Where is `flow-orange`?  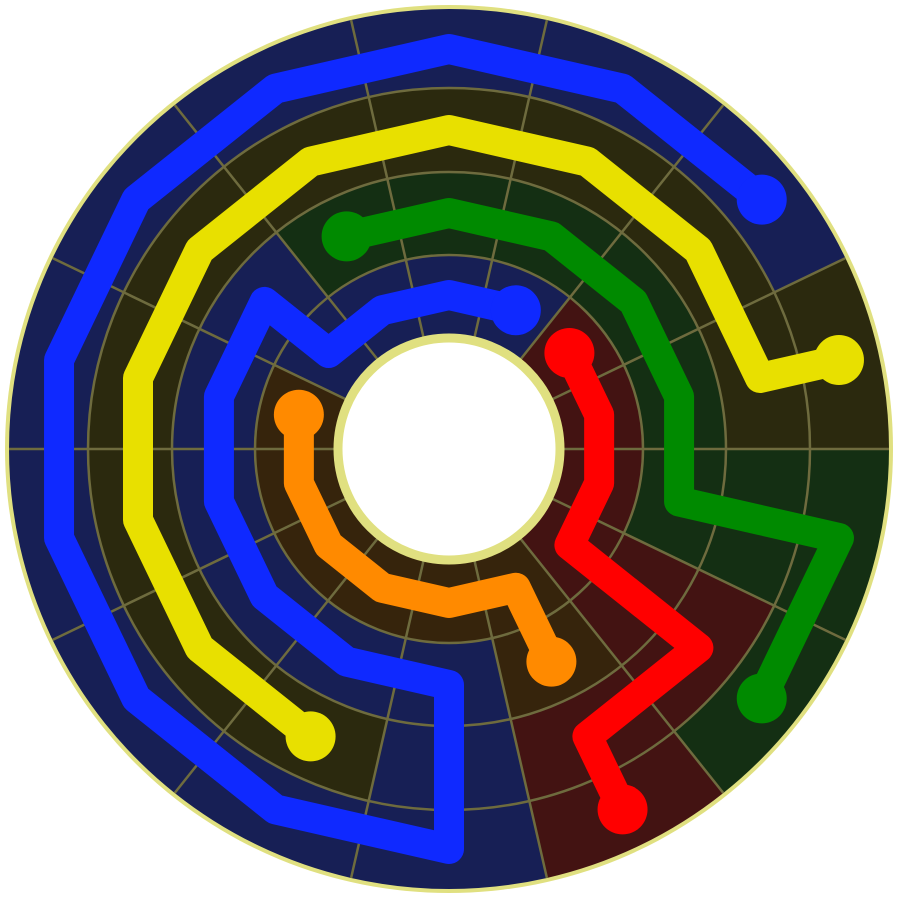
flow-orange is located at coordinates (425, 538).